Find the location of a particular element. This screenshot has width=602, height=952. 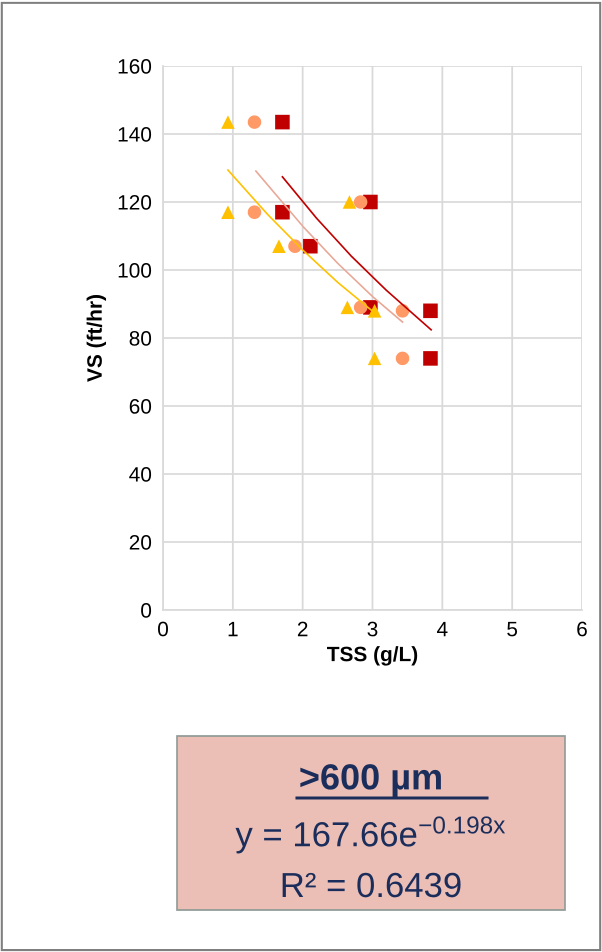

y-tick-label: 20 is located at coordinates (141, 542).